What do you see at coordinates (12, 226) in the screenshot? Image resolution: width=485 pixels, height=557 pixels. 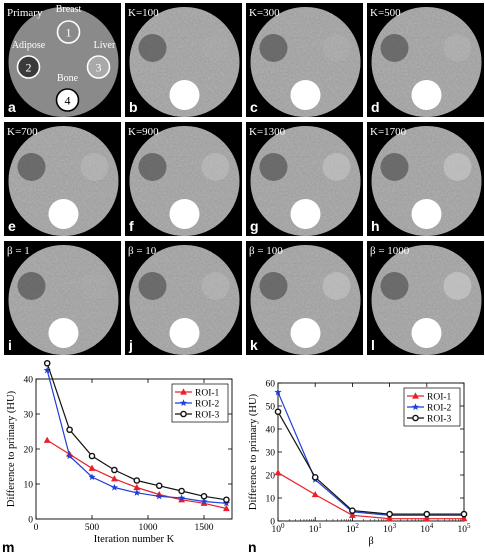 I see `panel-letter: e` at bounding box center [12, 226].